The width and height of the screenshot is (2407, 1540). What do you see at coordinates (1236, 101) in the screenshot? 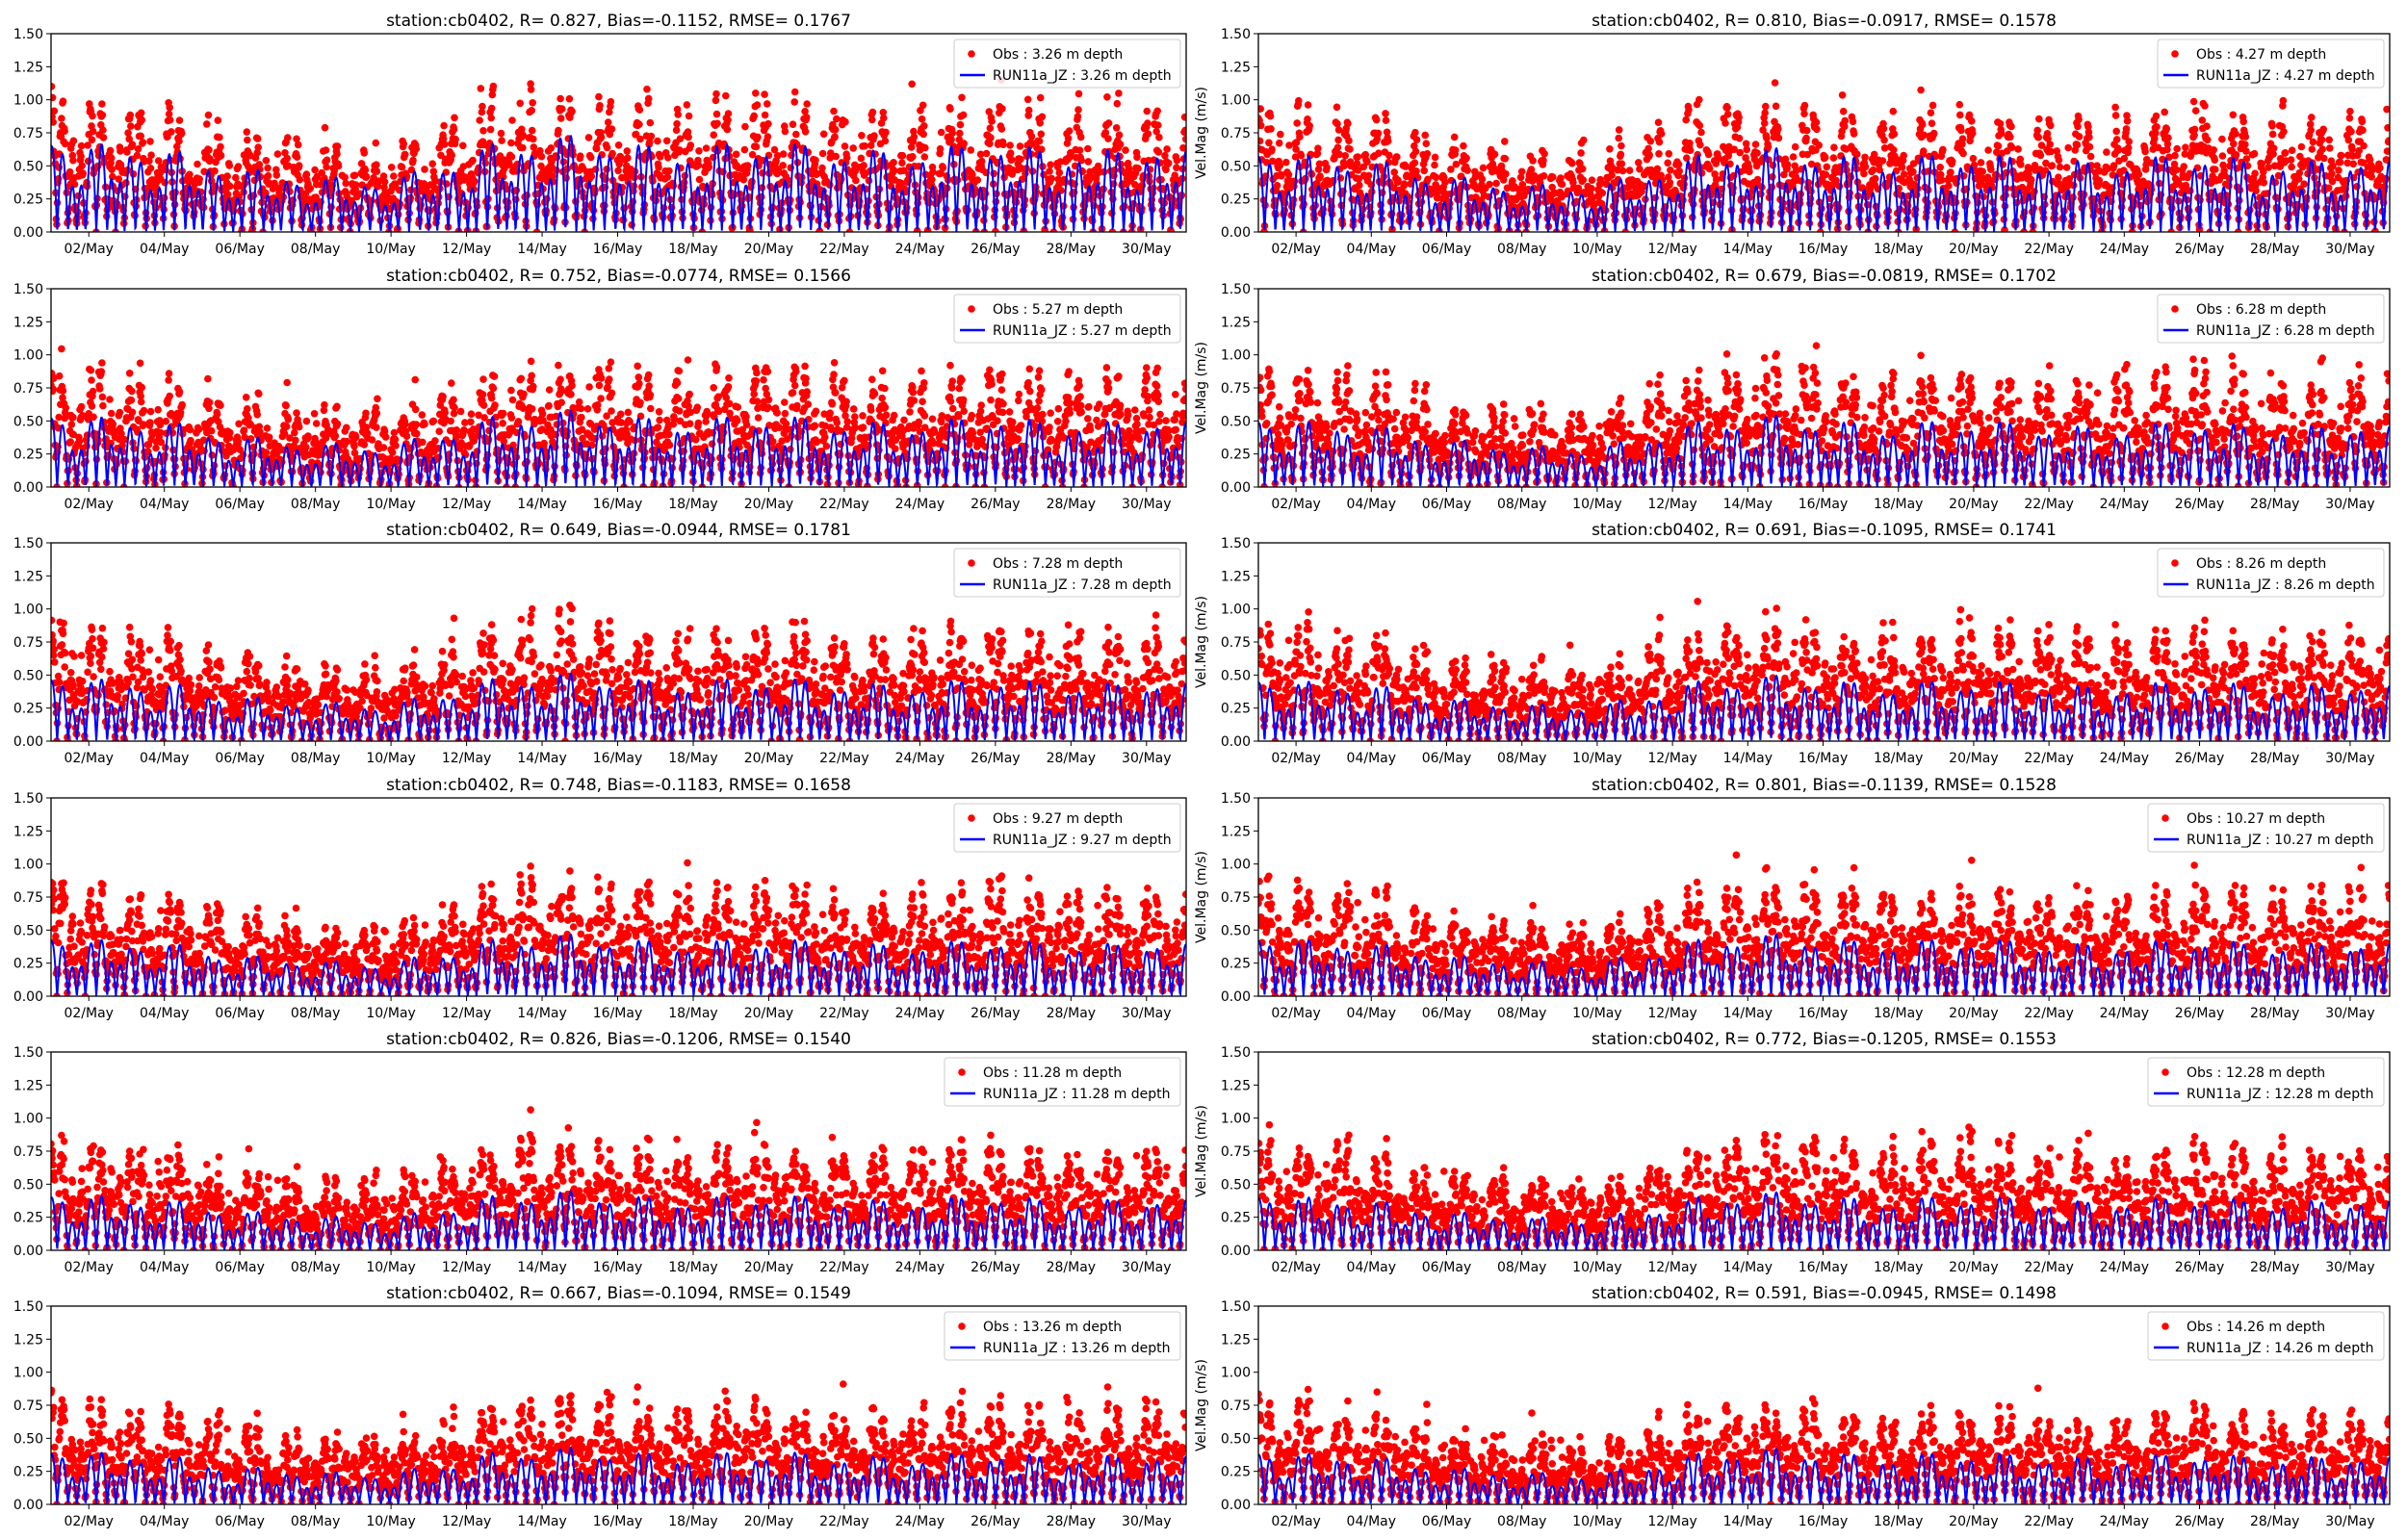
I see `y-tick-label: 1.00` at bounding box center [1236, 101].